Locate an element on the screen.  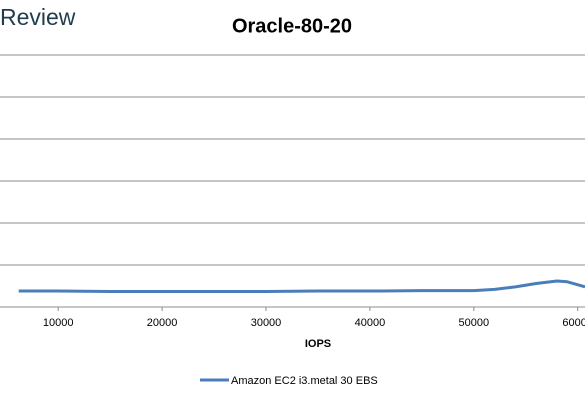
legend-label: Amazon EC2 i3.metal 30 EBS is located at coordinates (304, 381).